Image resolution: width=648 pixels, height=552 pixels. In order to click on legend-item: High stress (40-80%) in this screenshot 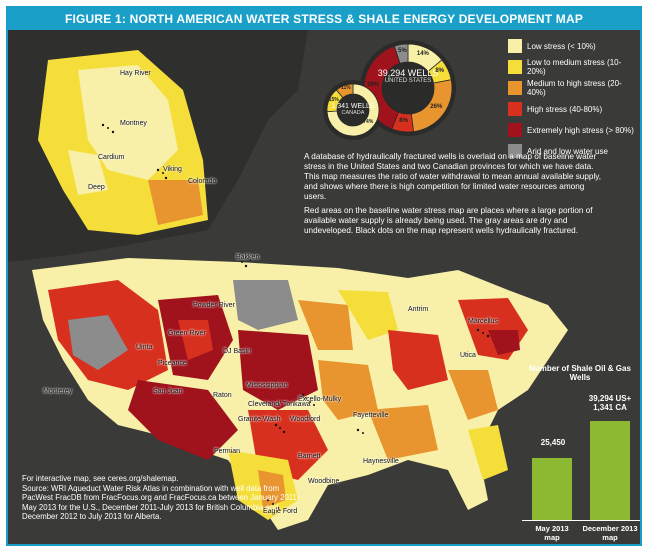, I will do `click(573, 109)`.